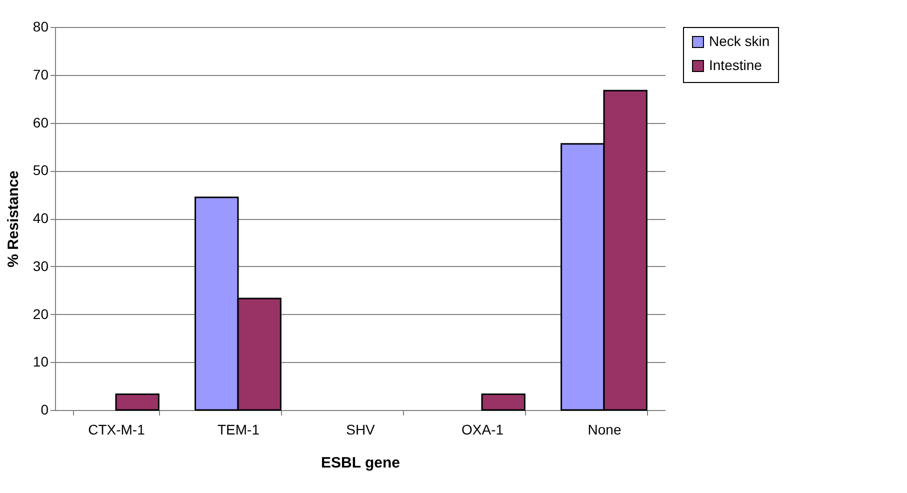 The image size is (907, 493). Describe the element at coordinates (361, 430) in the screenshot. I see `x-tick-label: SHV` at that location.